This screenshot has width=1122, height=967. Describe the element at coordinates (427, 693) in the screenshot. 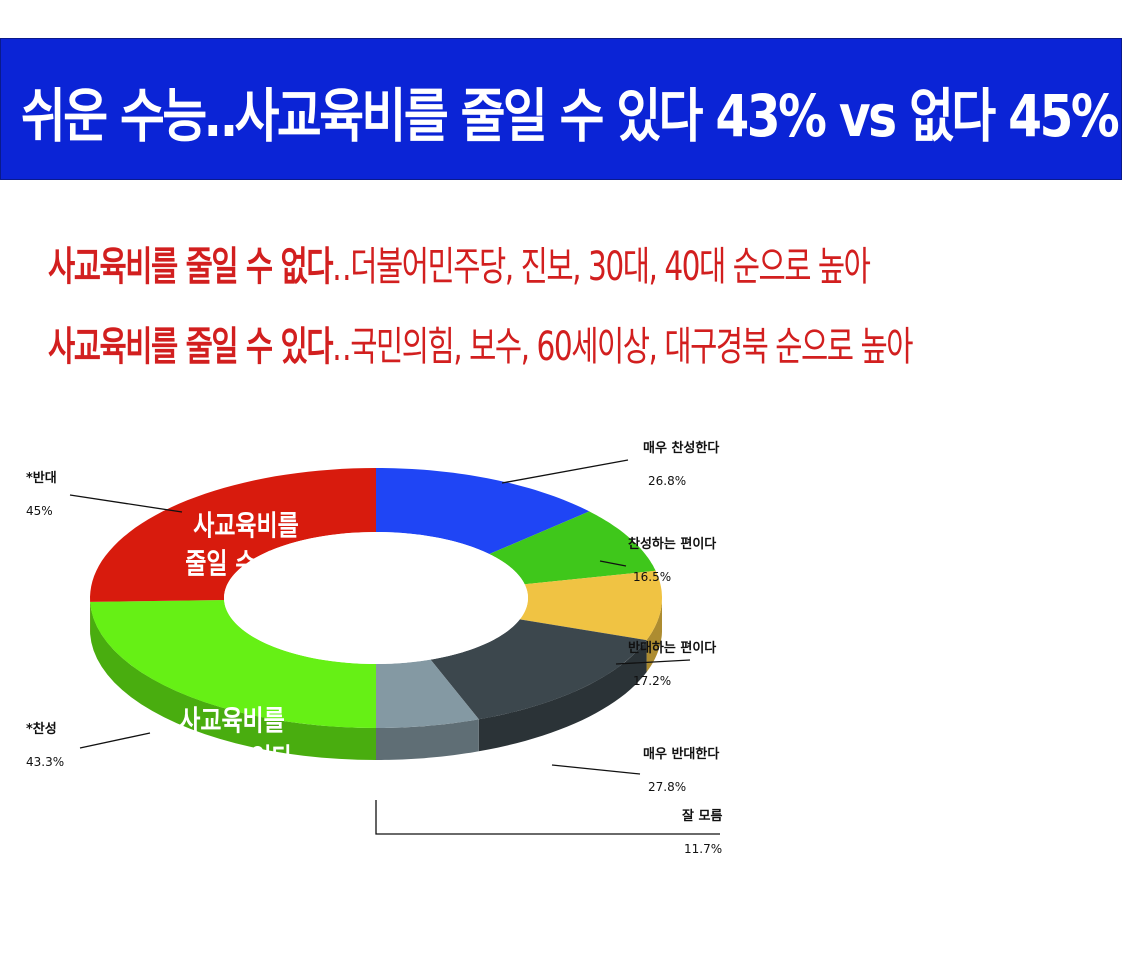

I see `slice-잘모름` at that location.